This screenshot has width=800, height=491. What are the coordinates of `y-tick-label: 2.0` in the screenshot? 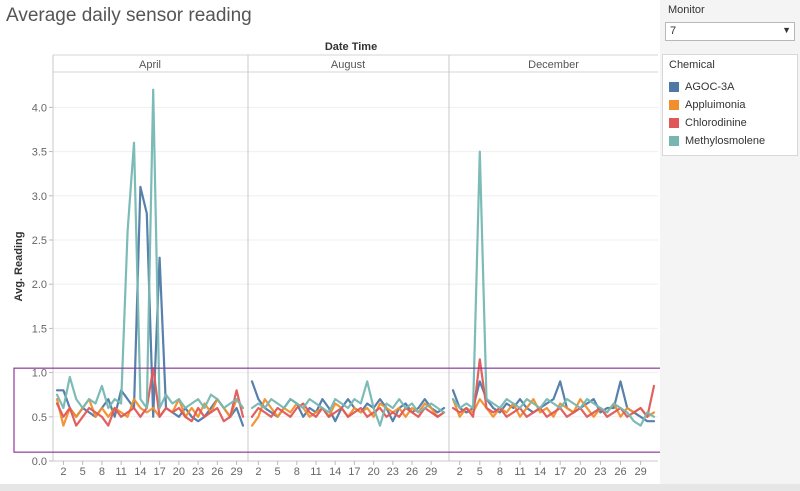 It's located at (39, 285).